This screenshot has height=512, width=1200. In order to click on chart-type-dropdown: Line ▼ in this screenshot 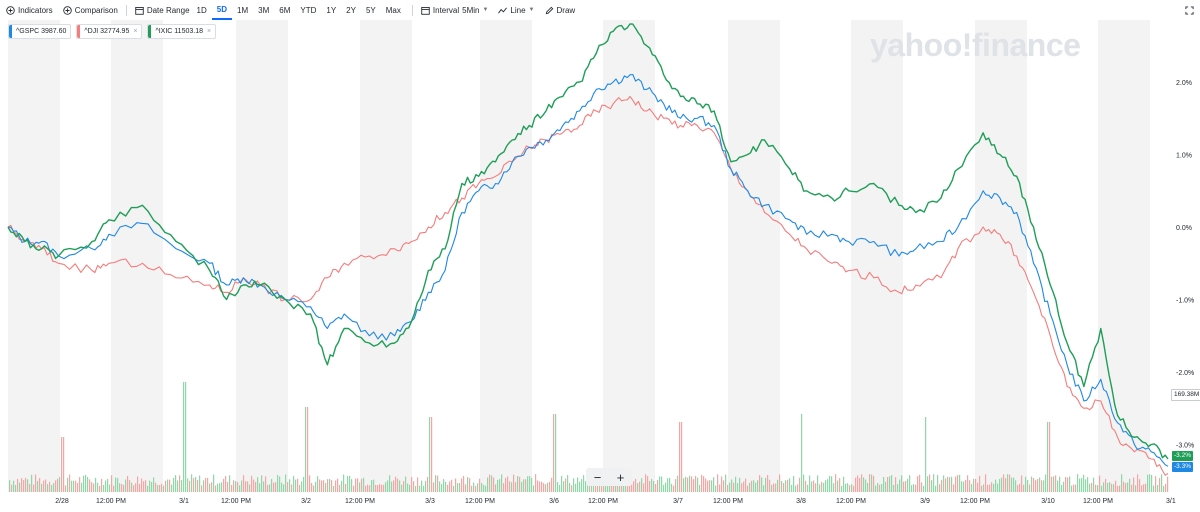, I will do `click(516, 10)`.